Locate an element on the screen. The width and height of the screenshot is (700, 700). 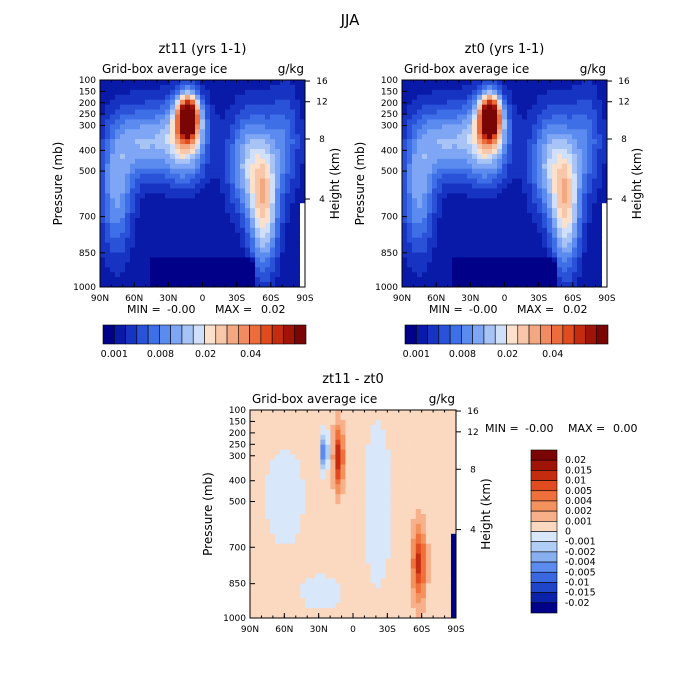
x-tick-label: 30S is located at coordinates (538, 299).